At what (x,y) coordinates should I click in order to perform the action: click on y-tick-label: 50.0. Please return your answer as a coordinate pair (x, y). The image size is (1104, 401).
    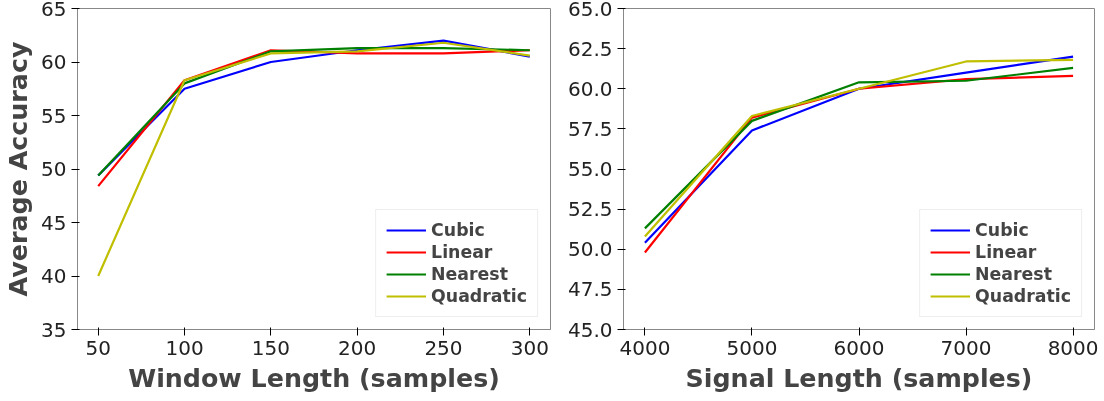
    Looking at the image, I should click on (590, 249).